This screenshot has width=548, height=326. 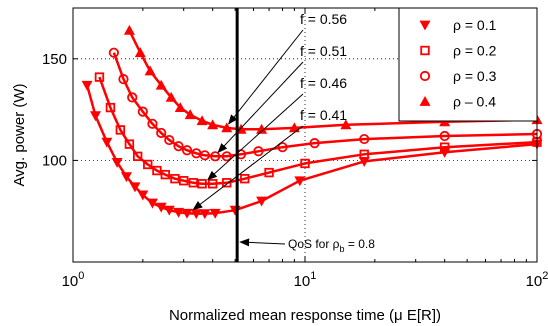 What do you see at coordinates (537, 280) in the screenshot?
I see `x-tick-label: 10²` at bounding box center [537, 280].